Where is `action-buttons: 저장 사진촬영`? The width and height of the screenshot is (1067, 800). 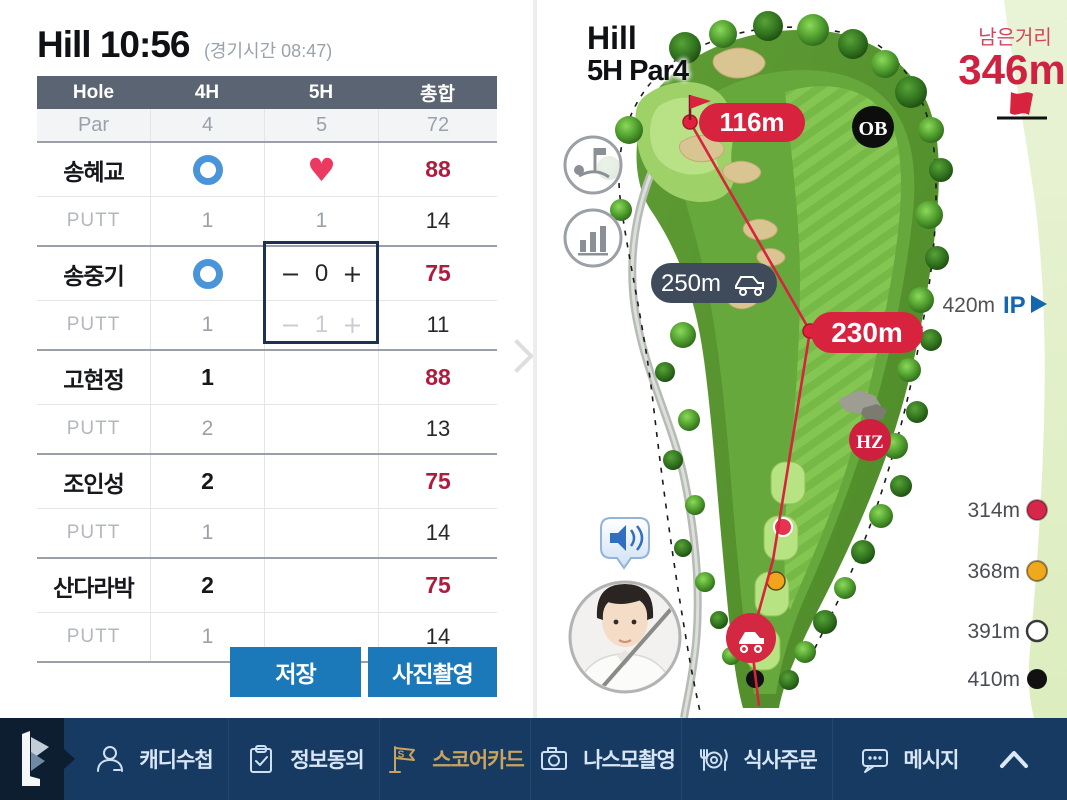 action-buttons: 저장 사진촬영 is located at coordinates (267, 672).